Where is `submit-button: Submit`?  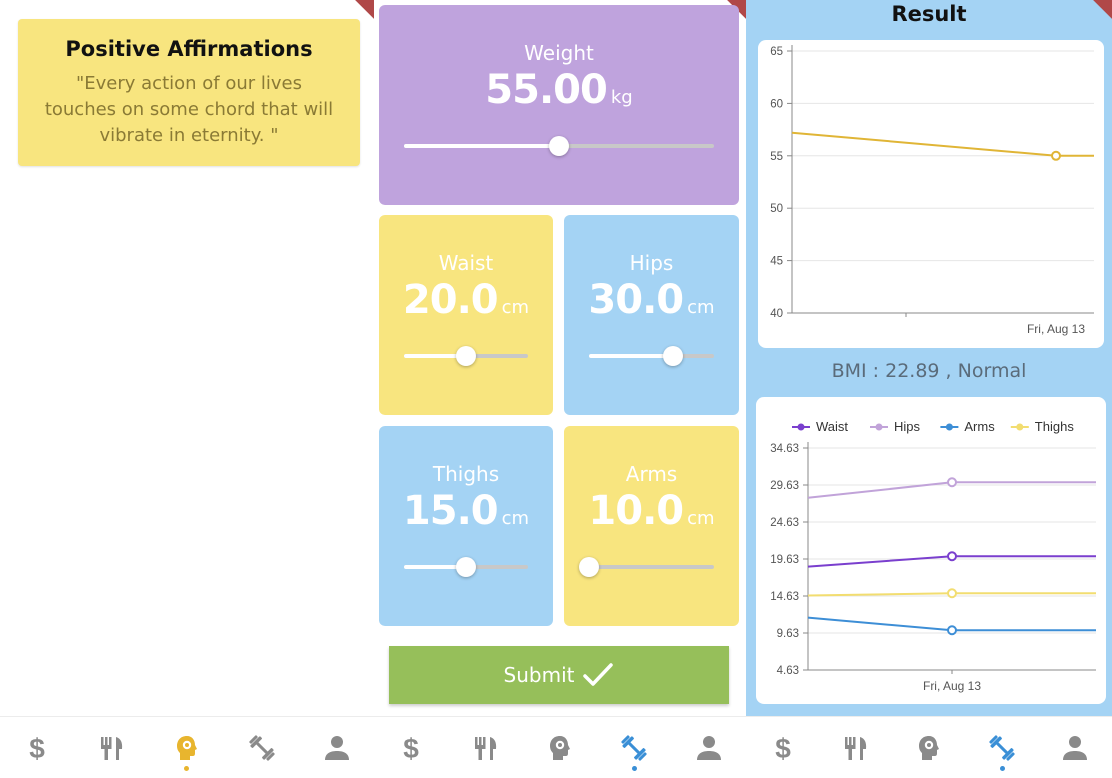 submit-button: Submit is located at coordinates (559, 675).